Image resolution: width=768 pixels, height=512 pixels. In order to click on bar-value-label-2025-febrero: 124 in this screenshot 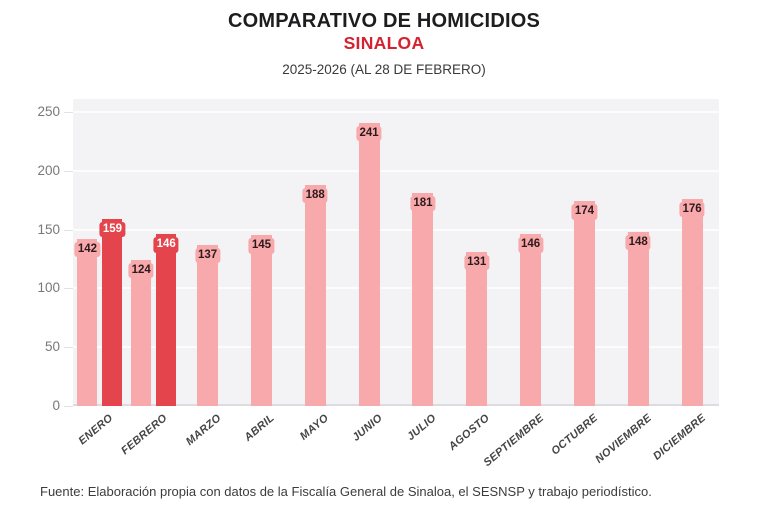, I will do `click(141, 271)`.